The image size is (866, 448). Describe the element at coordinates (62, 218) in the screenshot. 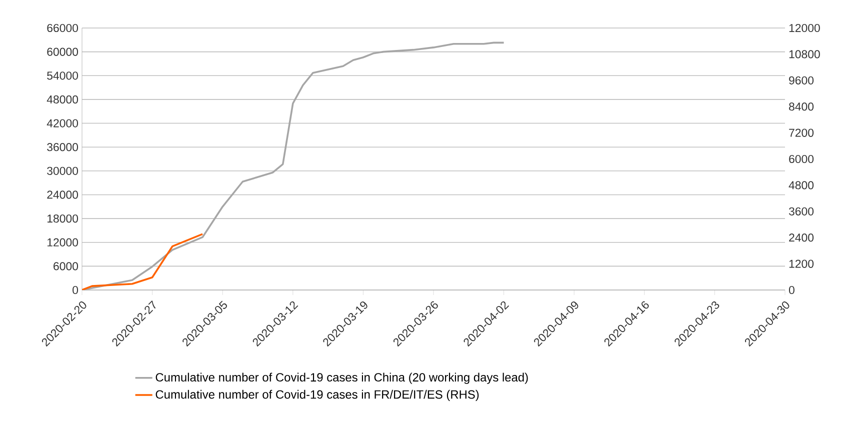

I see `y-tick-label: 18000` at that location.